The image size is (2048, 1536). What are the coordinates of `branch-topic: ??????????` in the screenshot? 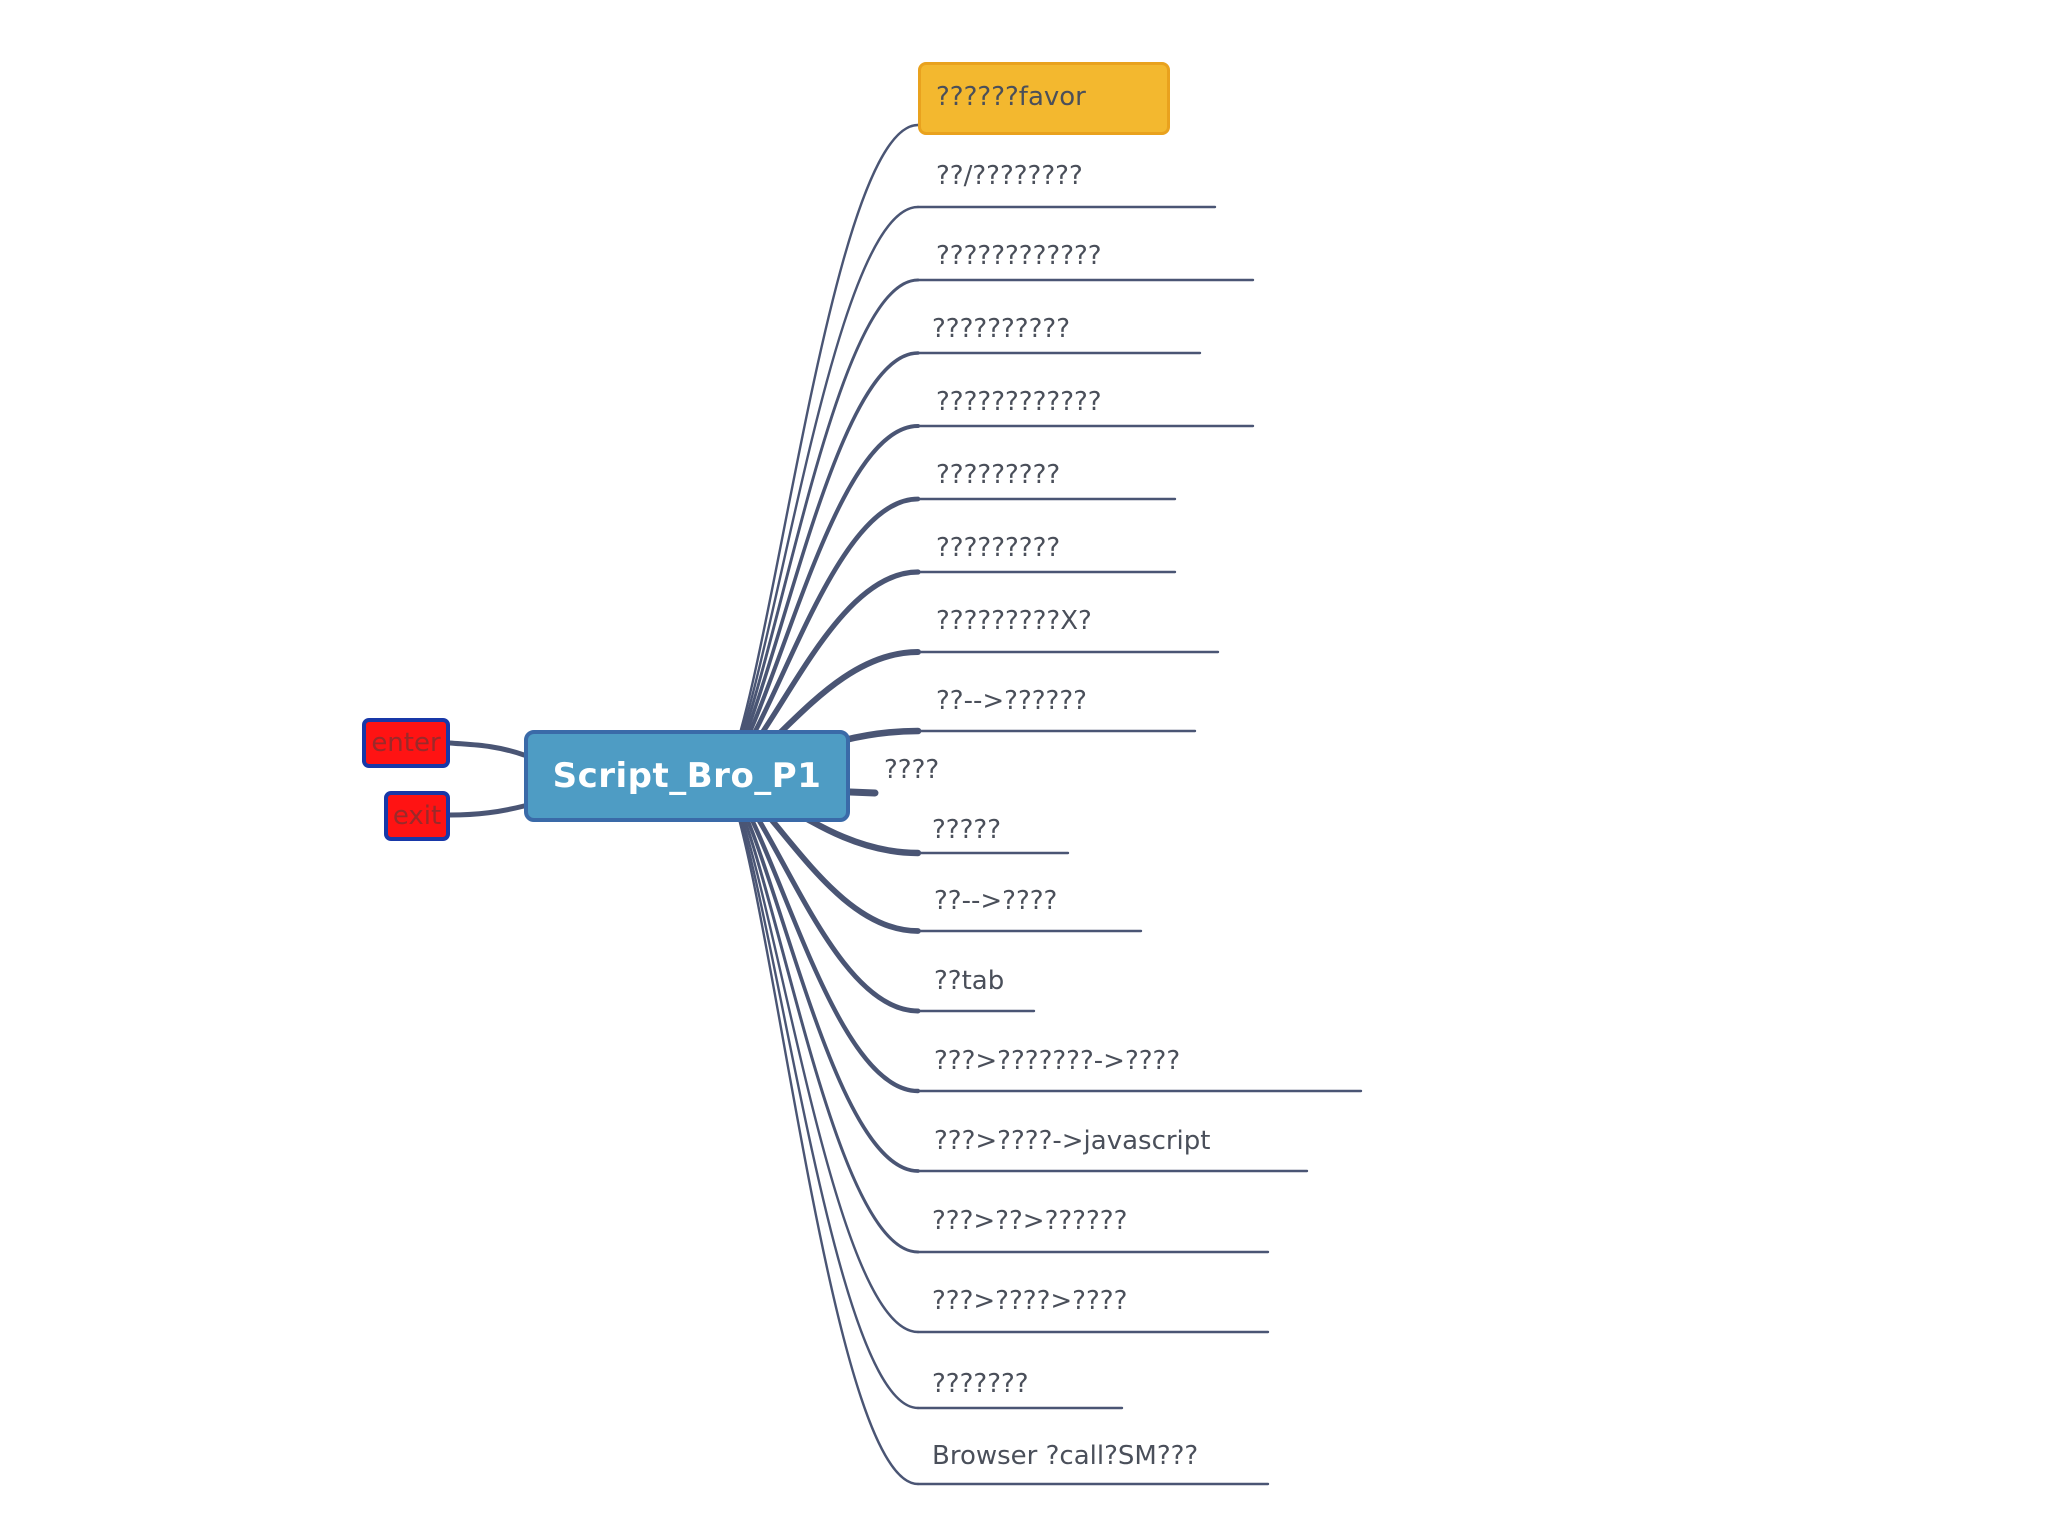 It's located at (1001, 329).